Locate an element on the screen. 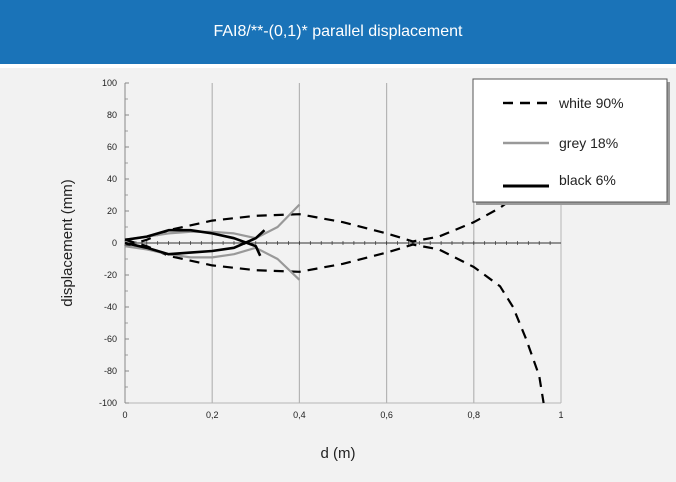  y-tick-label: 0 is located at coordinates (114, 243).